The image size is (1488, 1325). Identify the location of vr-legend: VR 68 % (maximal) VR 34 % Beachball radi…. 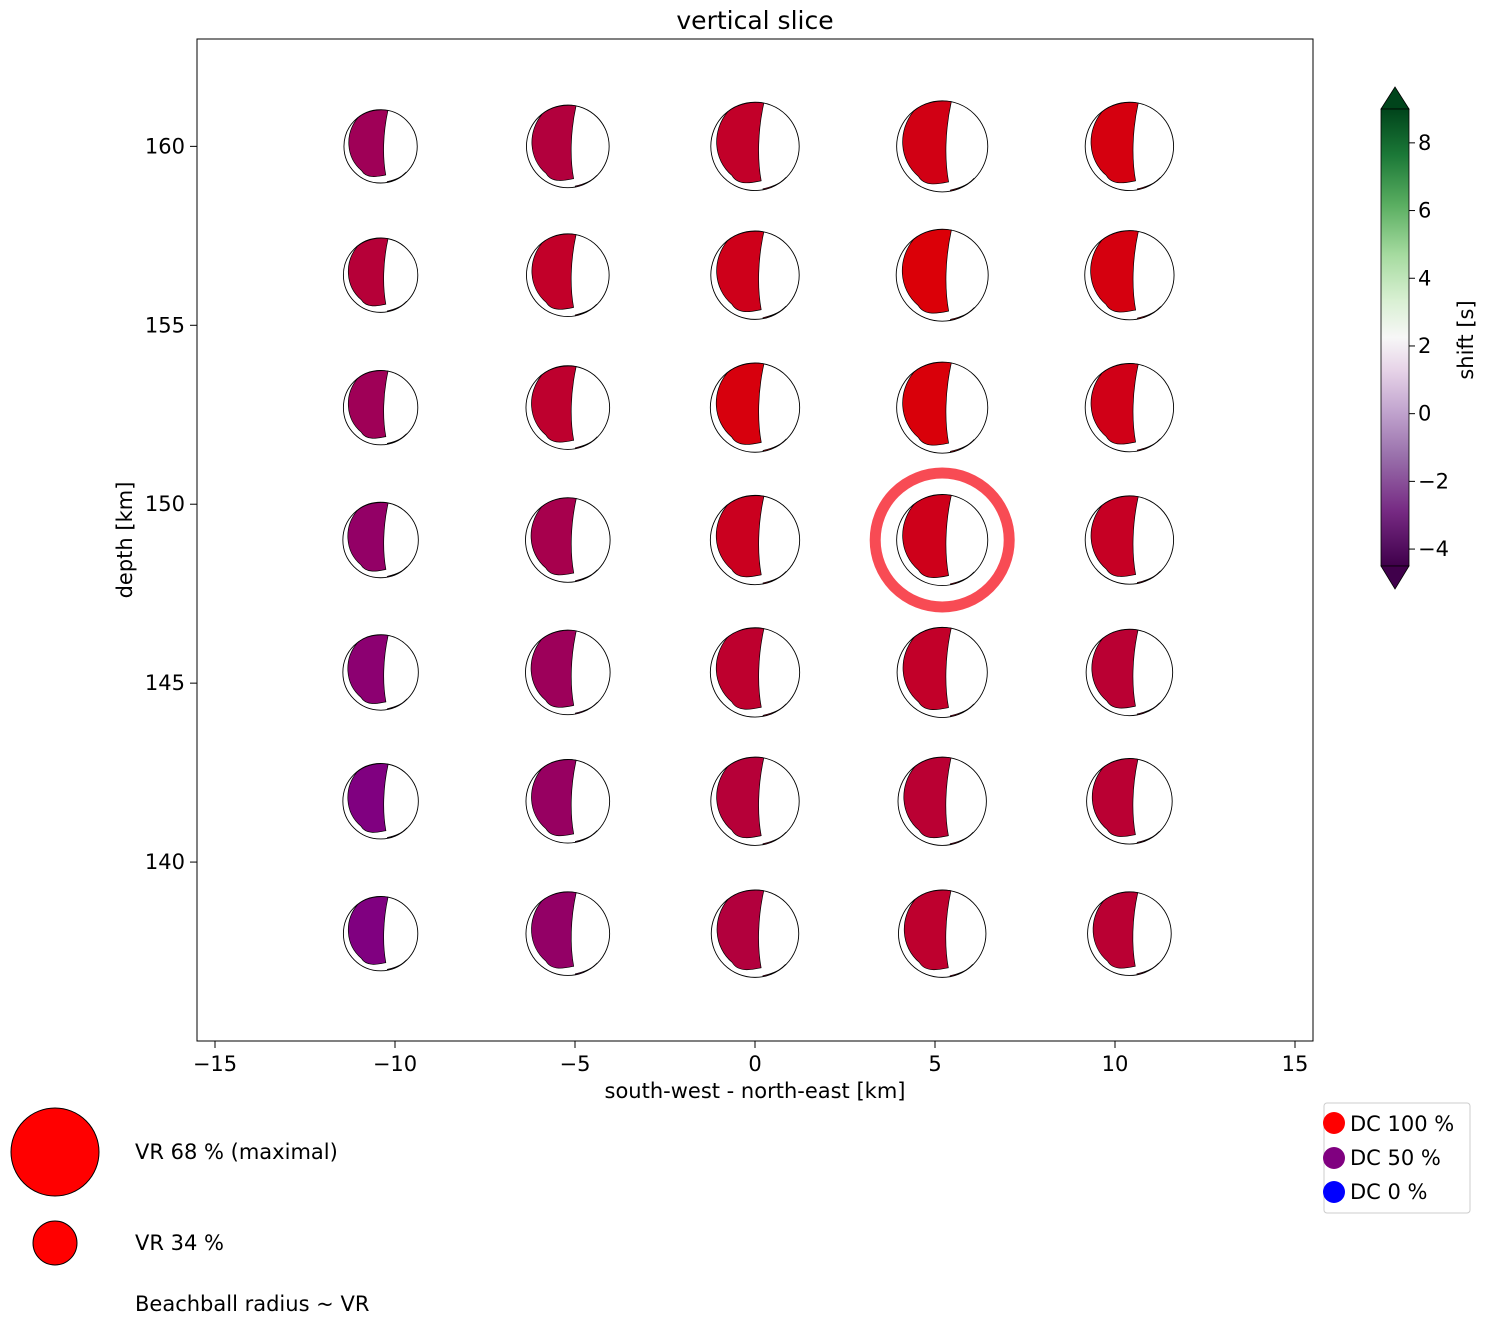
(189, 1211).